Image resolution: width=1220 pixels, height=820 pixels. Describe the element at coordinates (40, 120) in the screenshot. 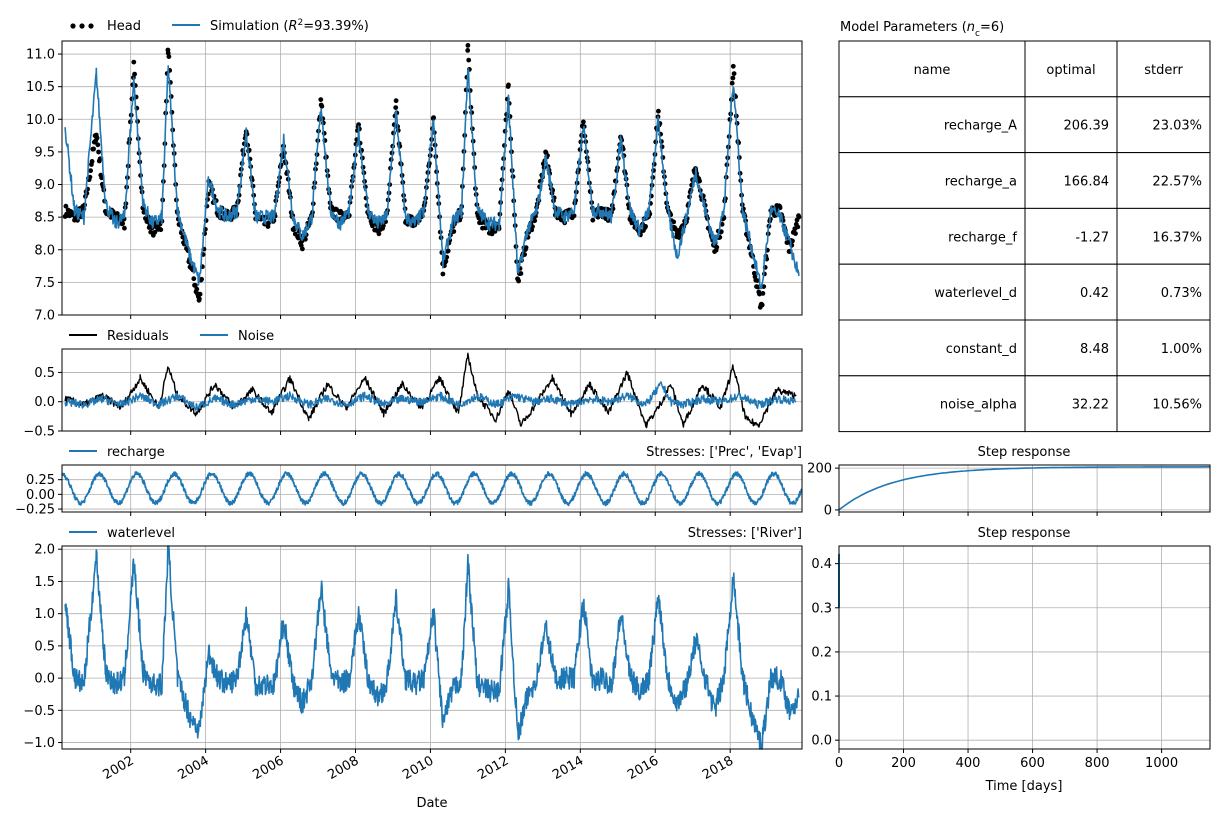

I see `head-y-tick-label: 10.0` at that location.